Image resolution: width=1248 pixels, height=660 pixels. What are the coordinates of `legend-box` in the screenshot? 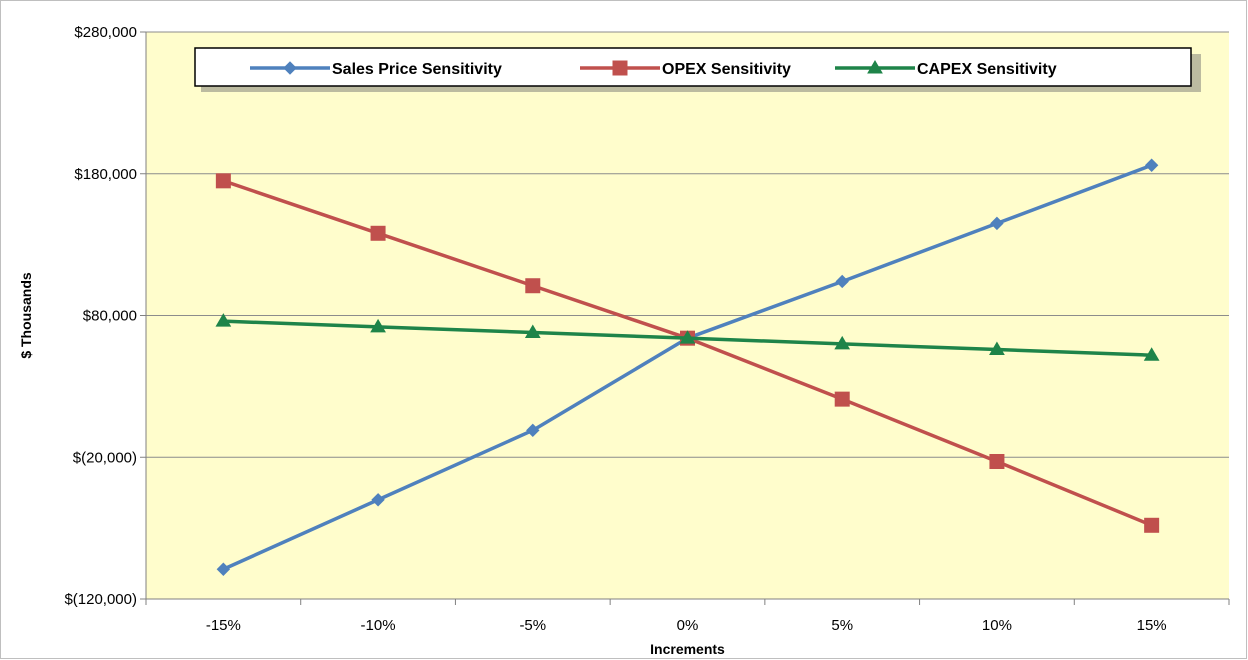 It's located at (693, 67).